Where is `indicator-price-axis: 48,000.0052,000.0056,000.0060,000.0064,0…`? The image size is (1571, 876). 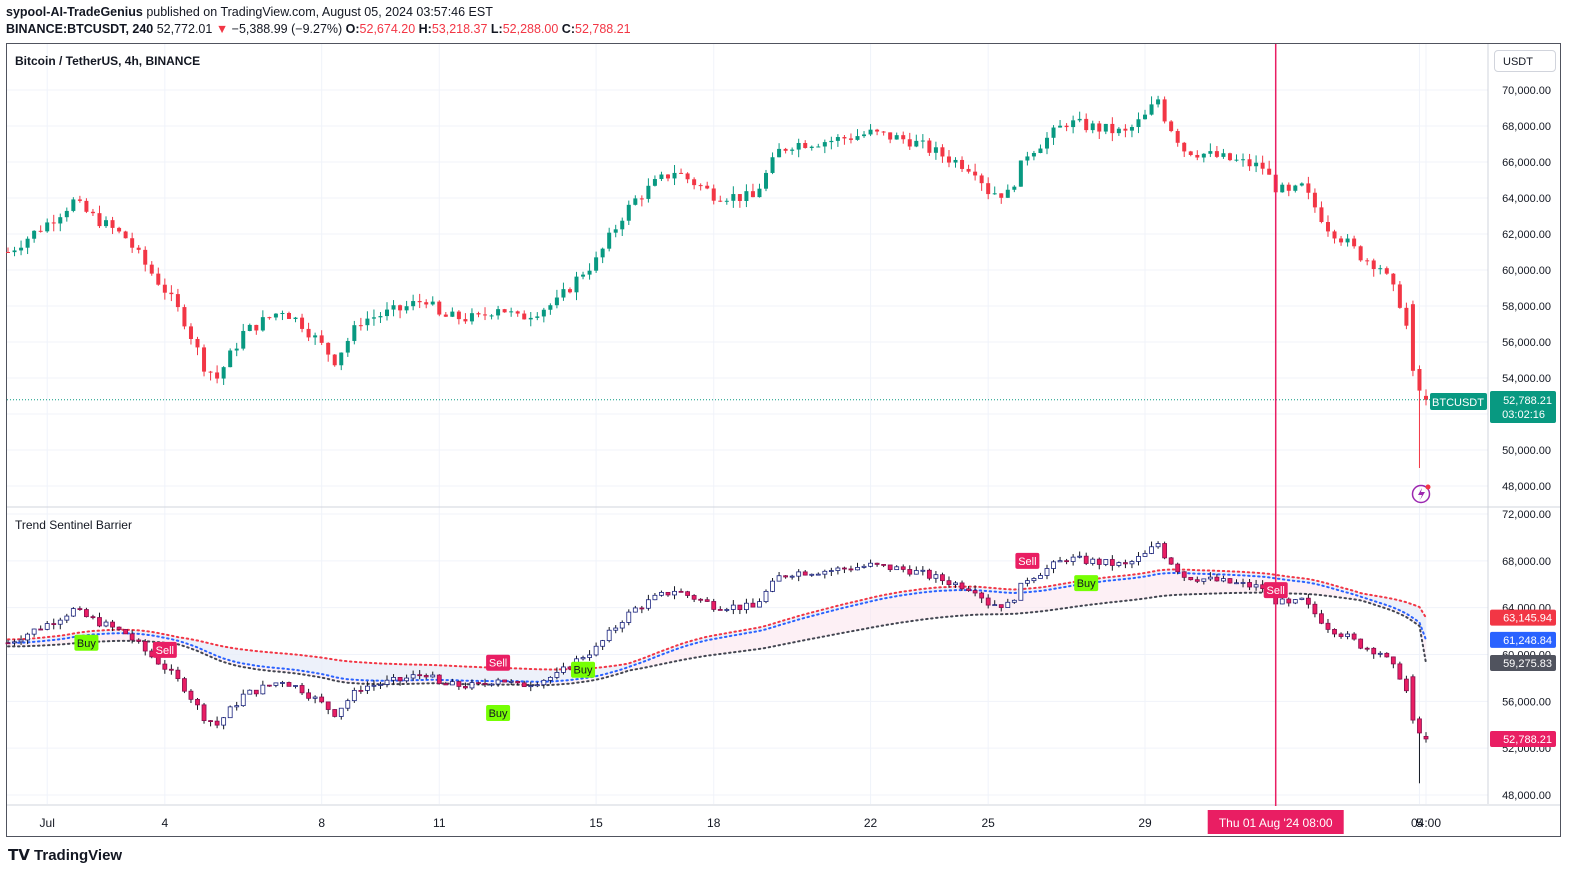
indicator-price-axis: 48,000.0052,000.0056,000.0060,000.0064,0… is located at coordinates (1526, 655).